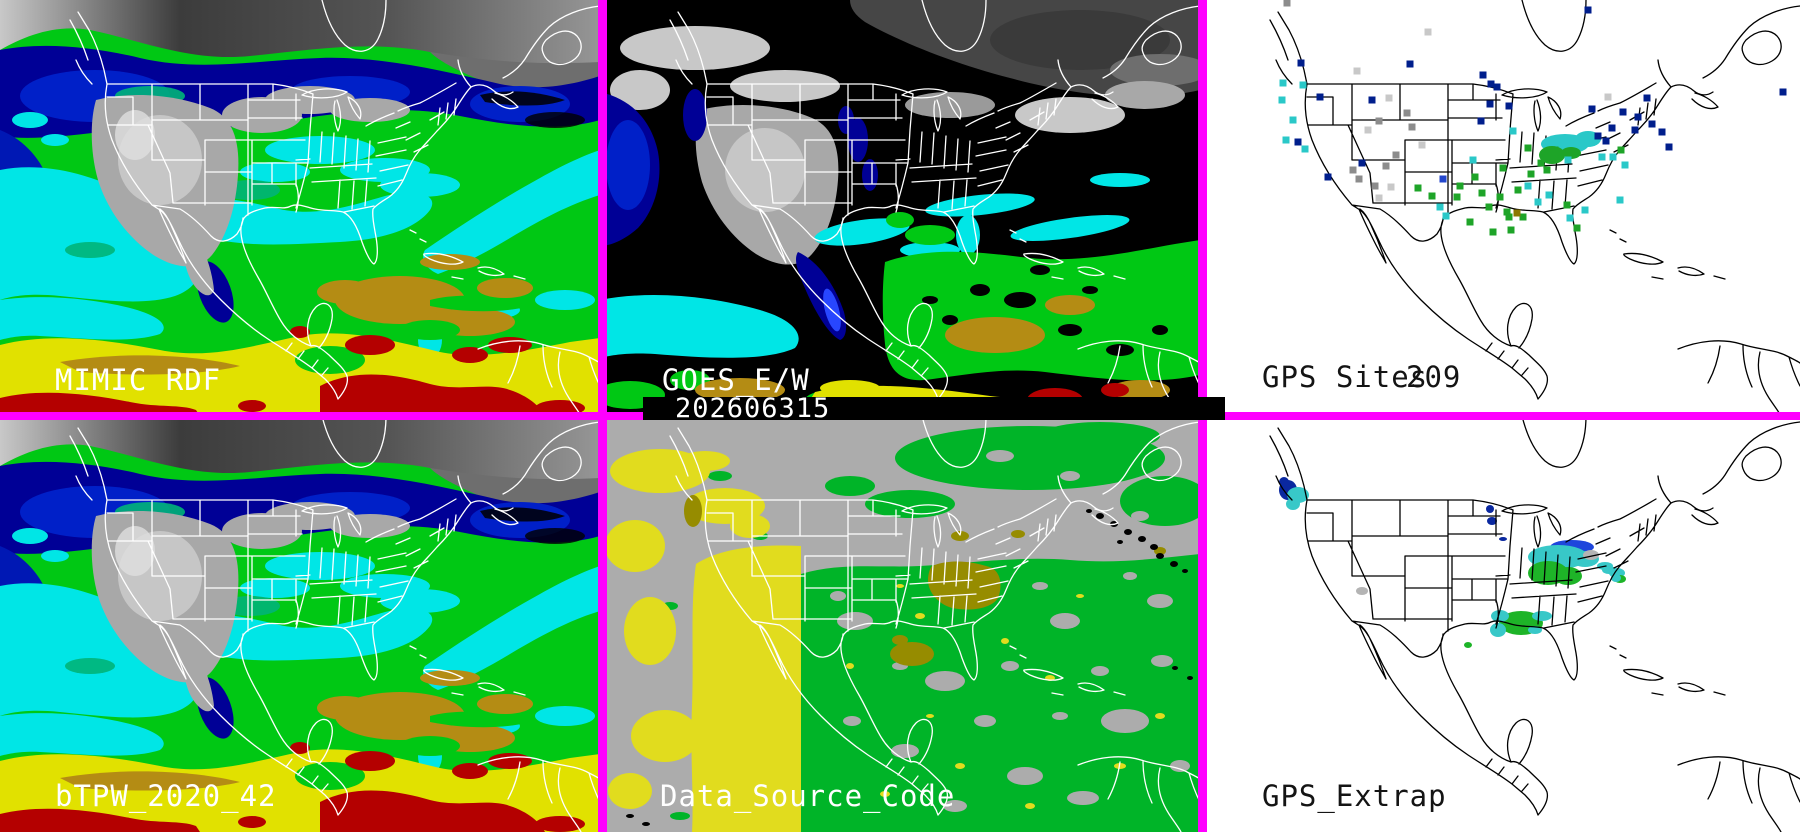 Image resolution: width=1800 pixels, height=832 pixels. What do you see at coordinates (807, 796) in the screenshot?
I see `data-source-code-label: Data_Source_Code` at bounding box center [807, 796].